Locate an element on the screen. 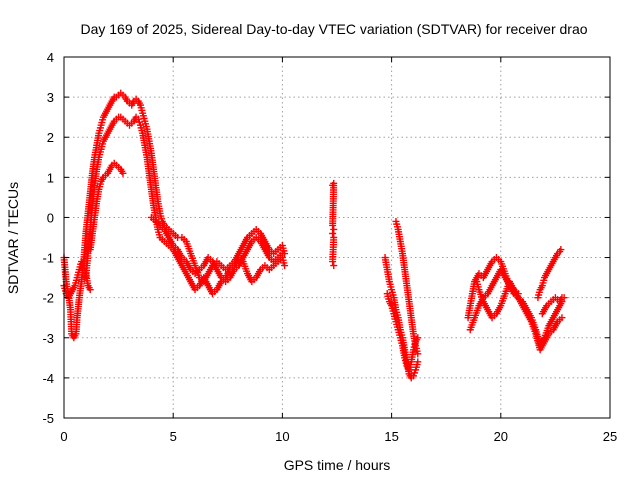  y-tick-label: 0 is located at coordinates (50, 217).